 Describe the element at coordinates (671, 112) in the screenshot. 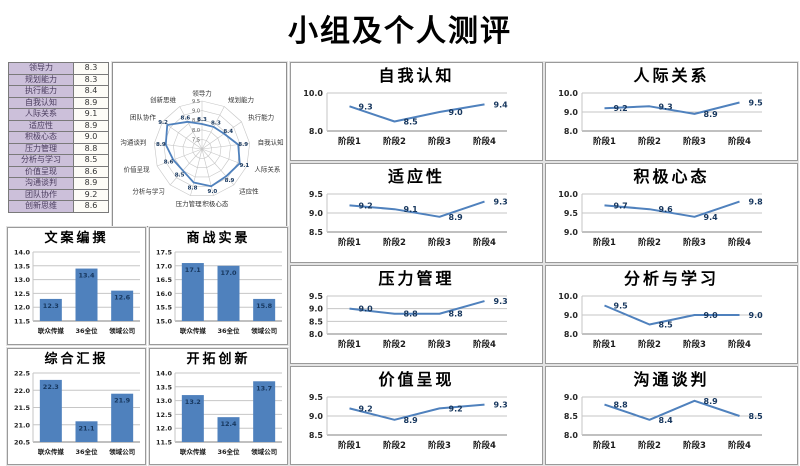

I see `line-chart-interpersonal: 人际关系 10.0 9.0 8.0 9.2 9.3 8.9 9.5 阶段1 阶段2 阶段3 阶段4` at that location.